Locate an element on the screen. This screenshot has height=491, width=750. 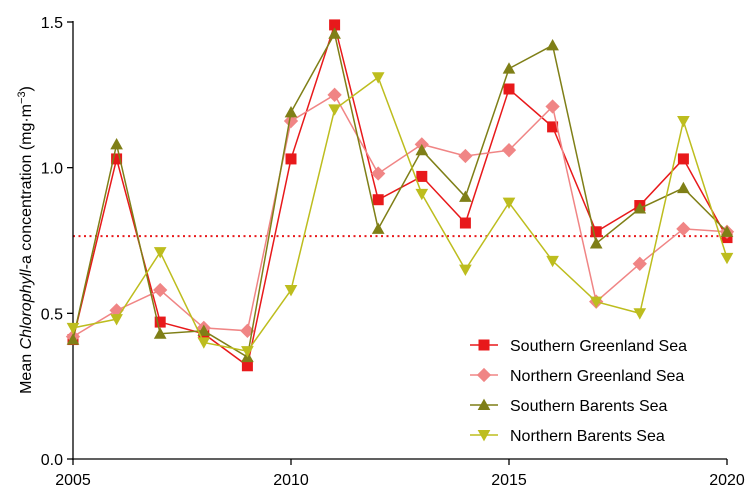
legend-entry-3: Northern Barents Sea is located at coordinates (567, 436).